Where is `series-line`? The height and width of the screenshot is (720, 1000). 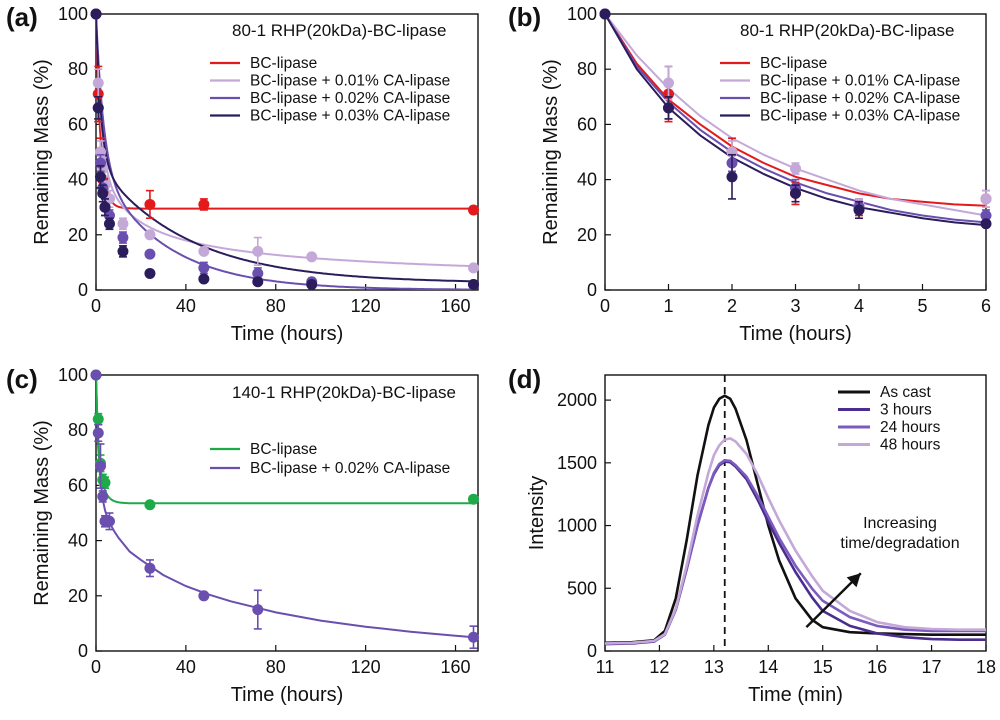 series-line is located at coordinates (795, 541).